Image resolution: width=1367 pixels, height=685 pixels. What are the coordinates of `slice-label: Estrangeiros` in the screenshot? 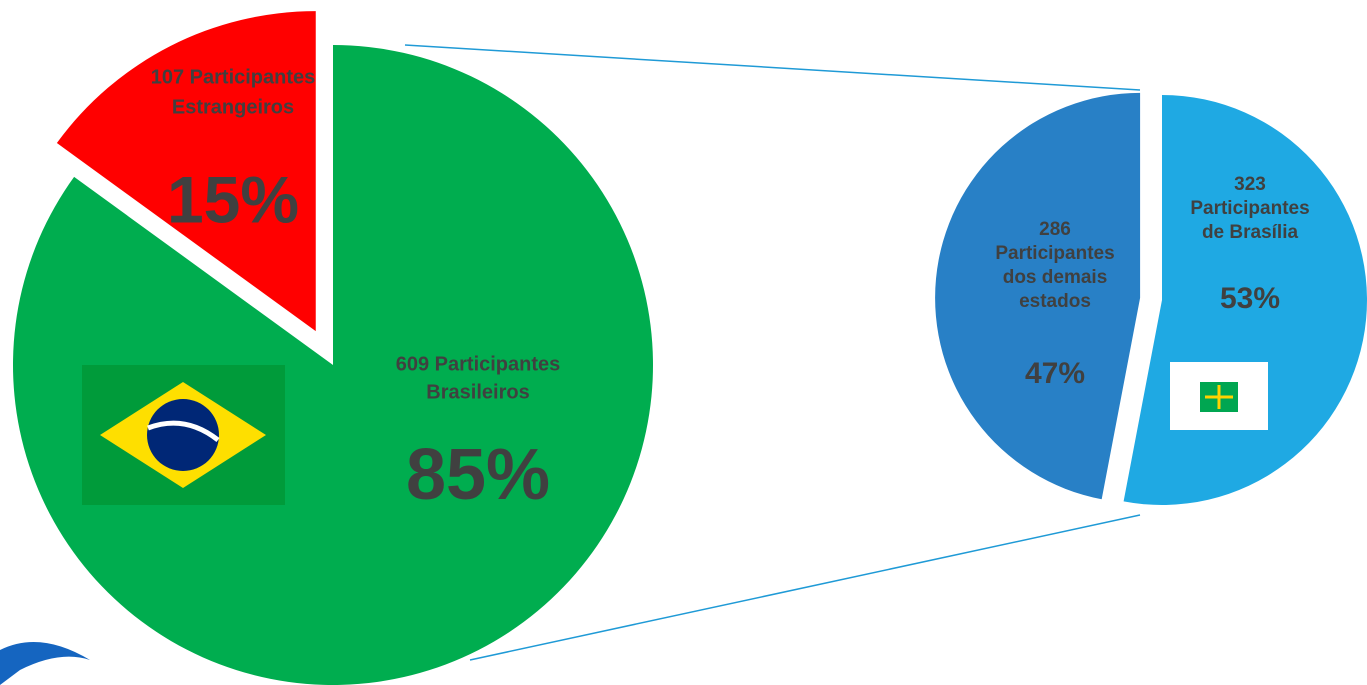 It's located at (233, 107).